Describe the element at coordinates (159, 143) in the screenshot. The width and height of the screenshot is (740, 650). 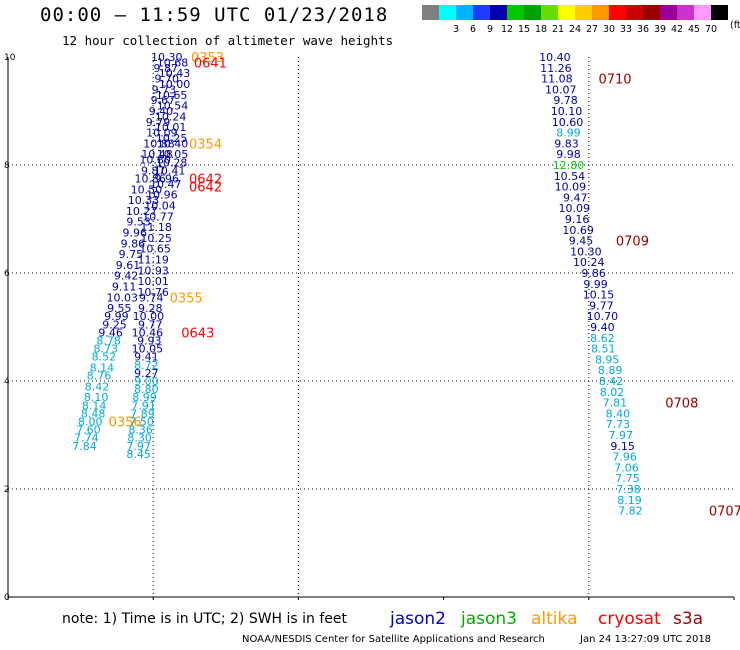
I see `wave-height-point: 10.88` at that location.